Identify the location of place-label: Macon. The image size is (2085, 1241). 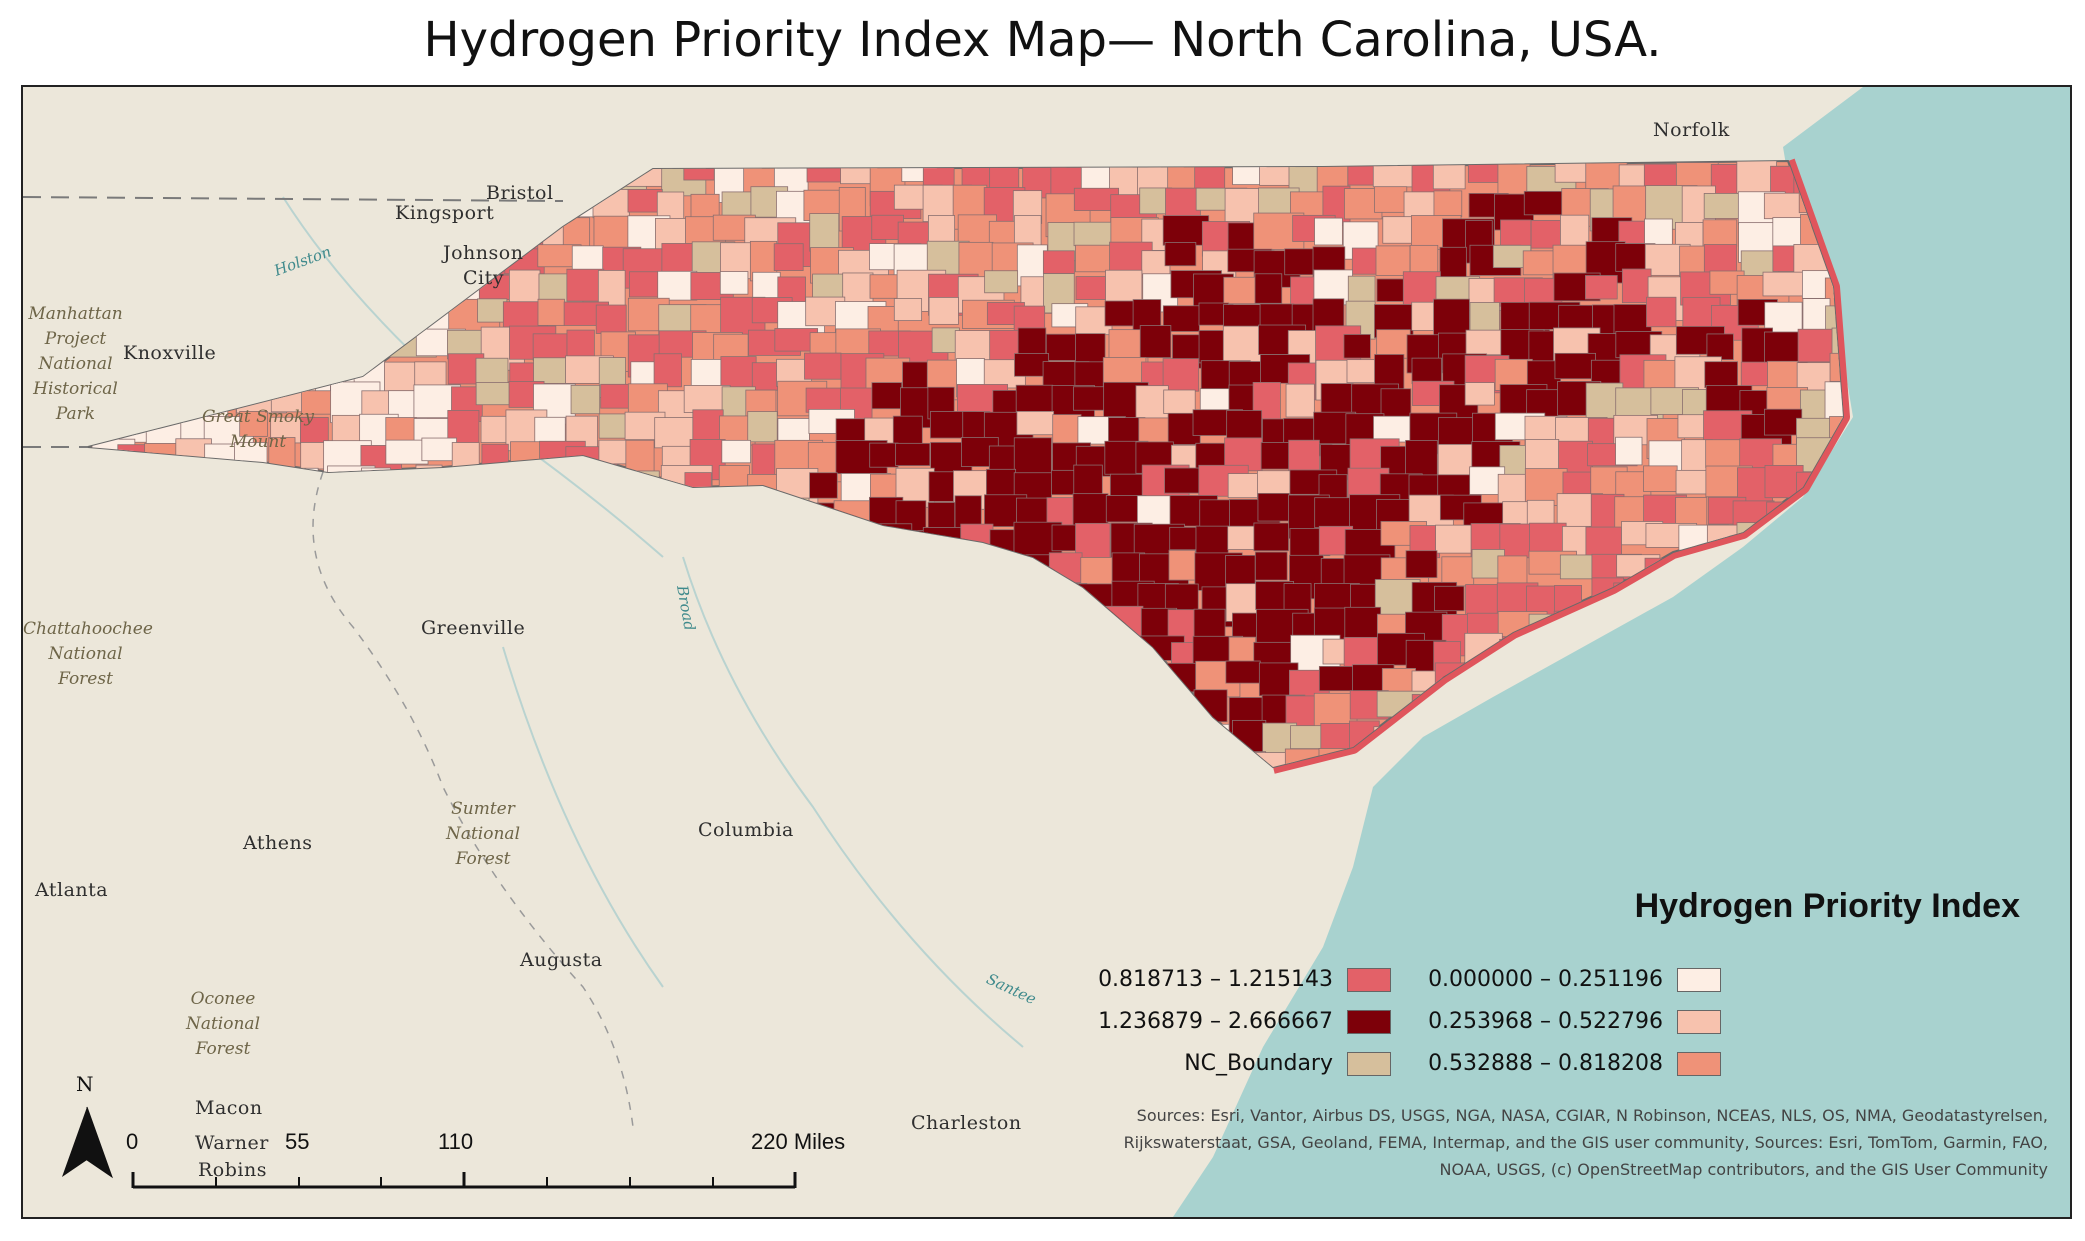
(229, 1108).